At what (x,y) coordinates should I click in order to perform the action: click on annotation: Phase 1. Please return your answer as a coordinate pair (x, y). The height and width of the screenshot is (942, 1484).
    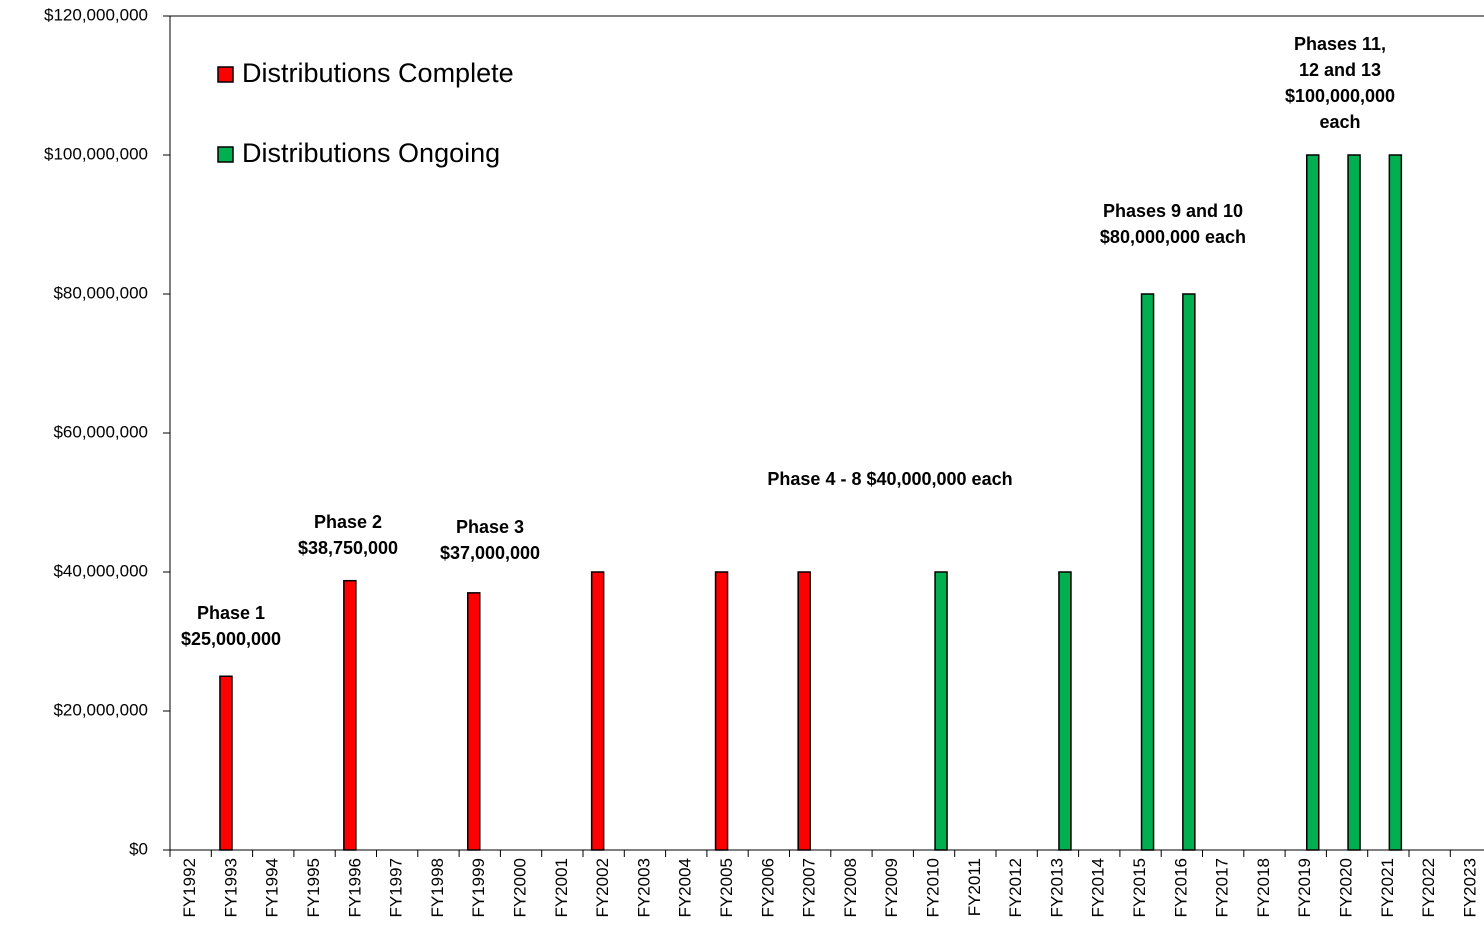
    Looking at the image, I should click on (231, 613).